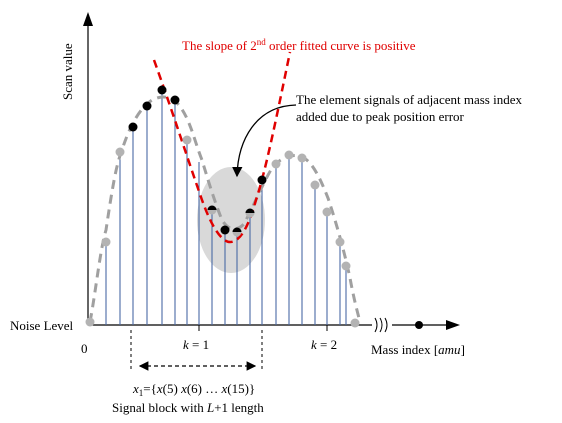 The image size is (562, 423). I want to click on signal-block-caption: Signal block with L+1 length, so click(188, 407).